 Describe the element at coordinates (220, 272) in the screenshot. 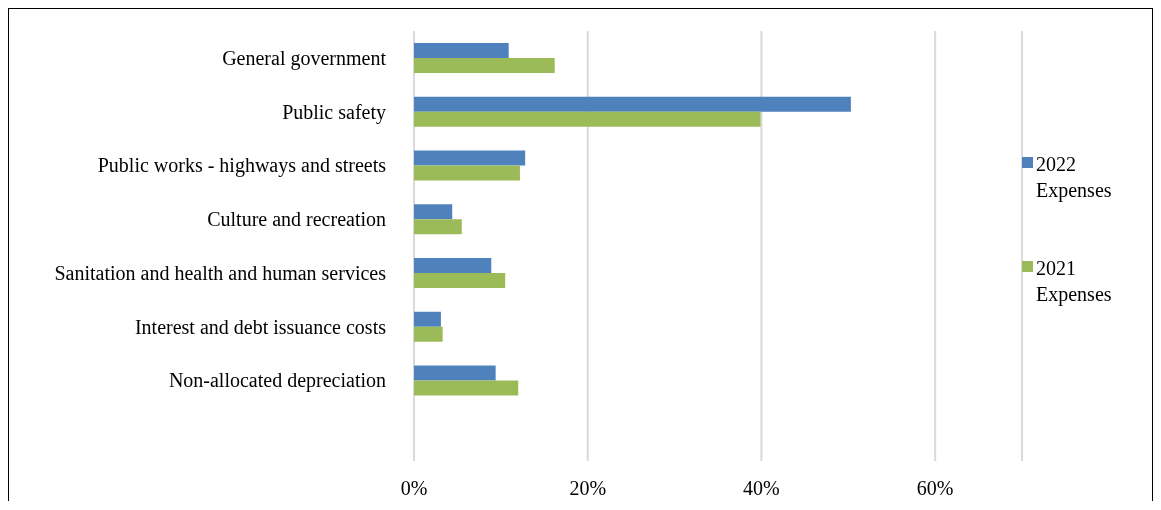

I see `y-tick-label: Sanitation and health and human services` at that location.